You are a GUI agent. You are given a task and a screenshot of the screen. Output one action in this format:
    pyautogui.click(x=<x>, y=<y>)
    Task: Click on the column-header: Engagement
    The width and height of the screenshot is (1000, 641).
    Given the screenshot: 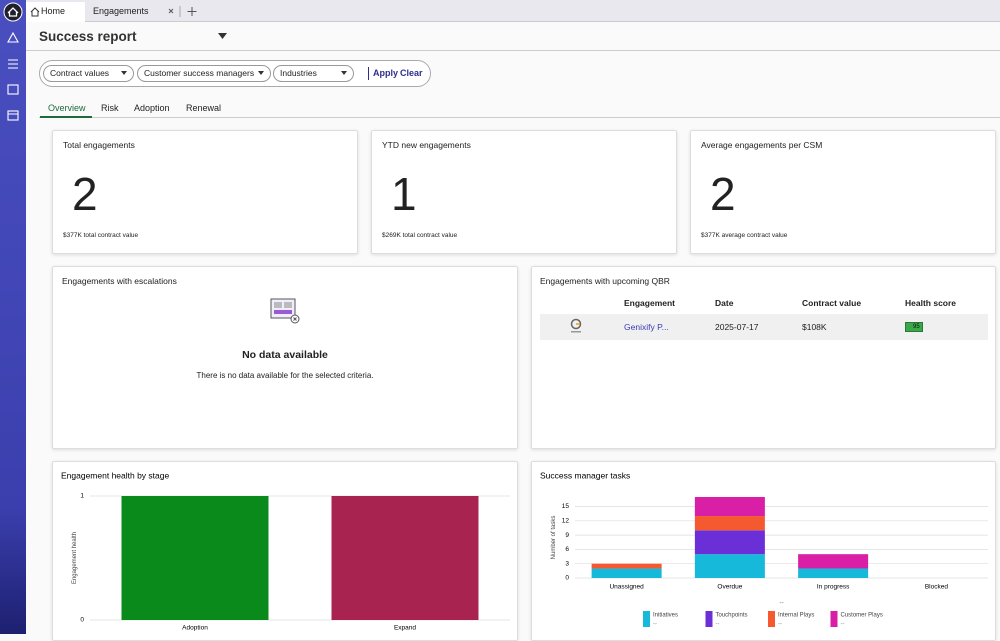 What is the action you would take?
    pyautogui.click(x=650, y=303)
    